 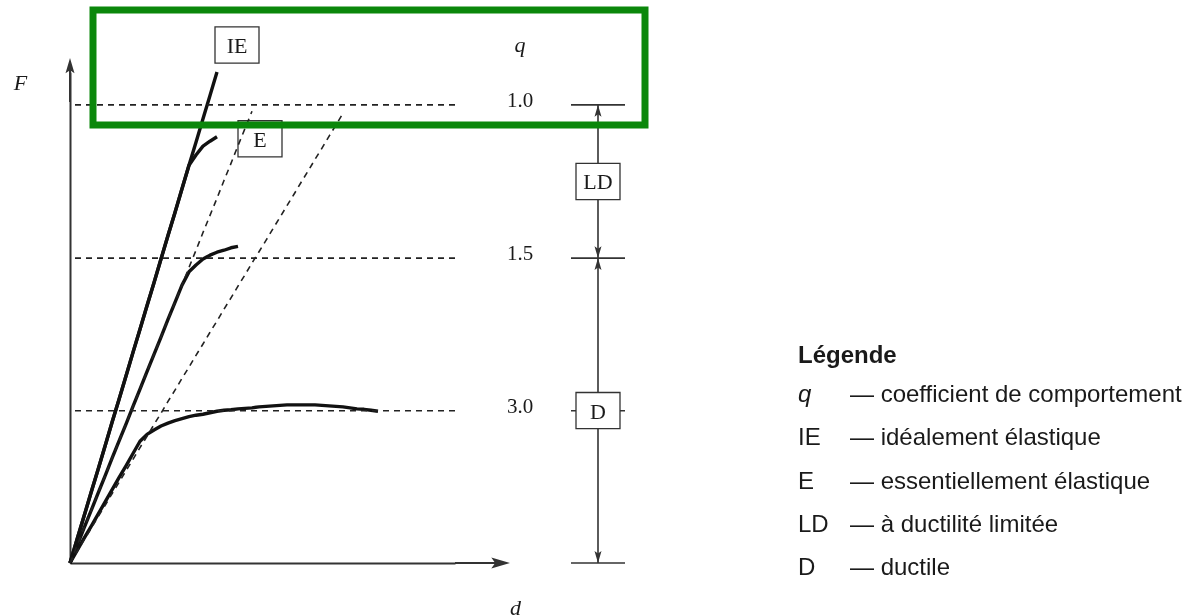 I want to click on text: LD, so click(x=598, y=182).